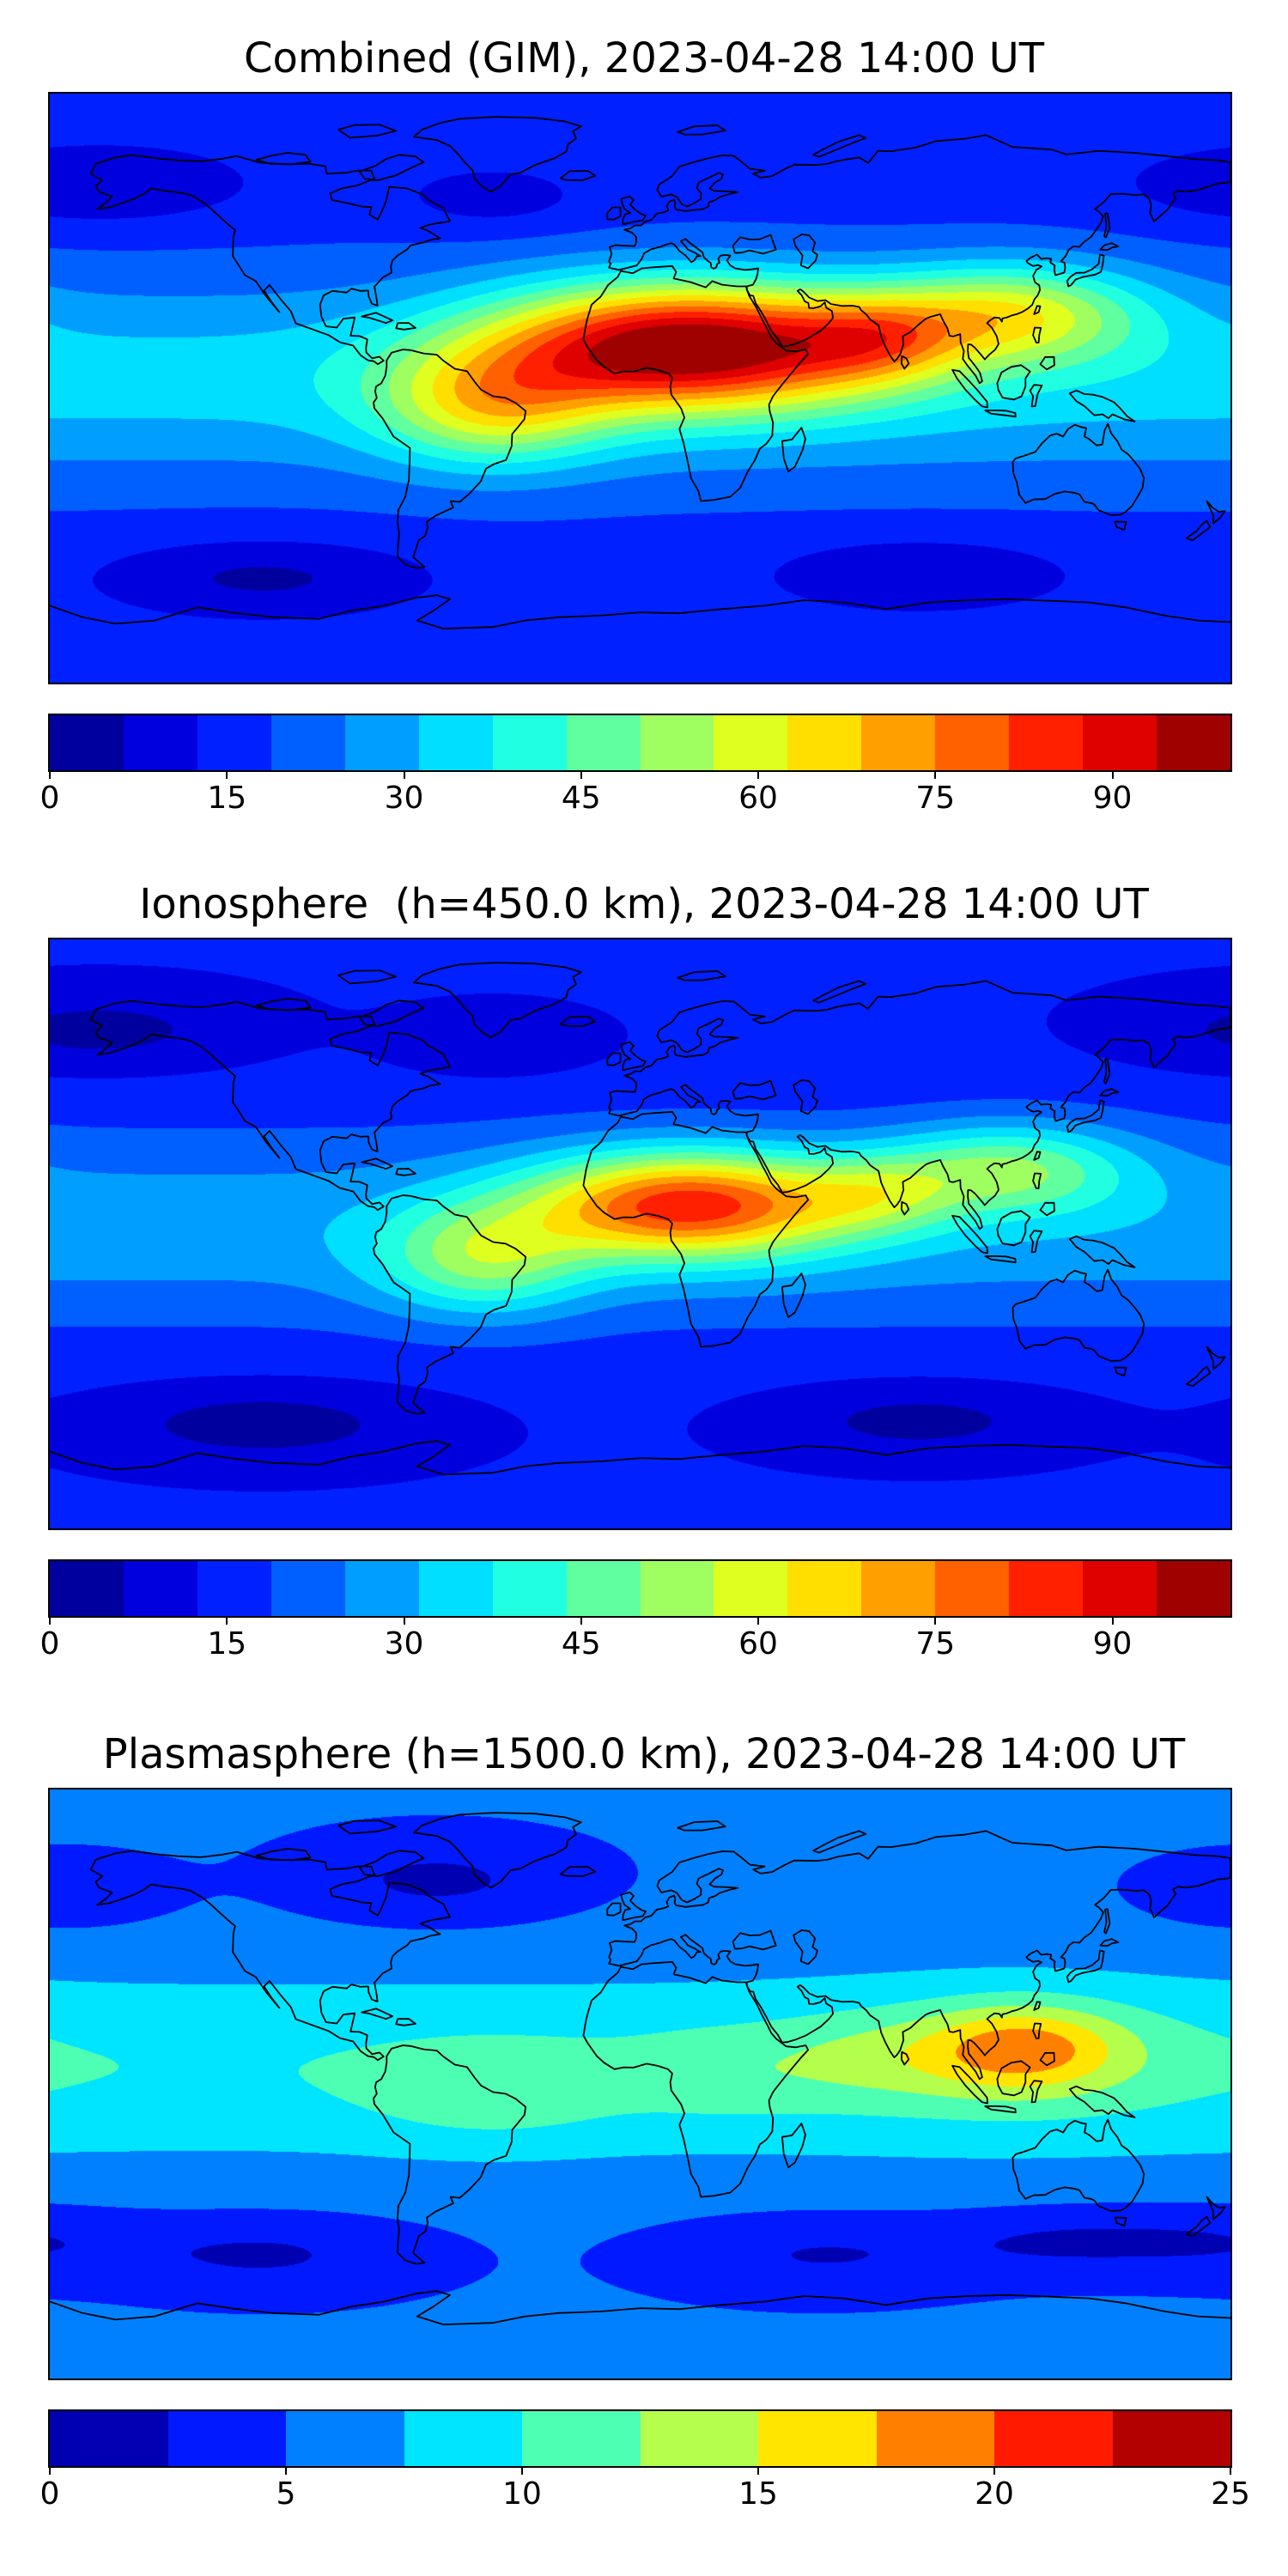  I want to click on colorbar-plasmasphere, so click(640, 2438).